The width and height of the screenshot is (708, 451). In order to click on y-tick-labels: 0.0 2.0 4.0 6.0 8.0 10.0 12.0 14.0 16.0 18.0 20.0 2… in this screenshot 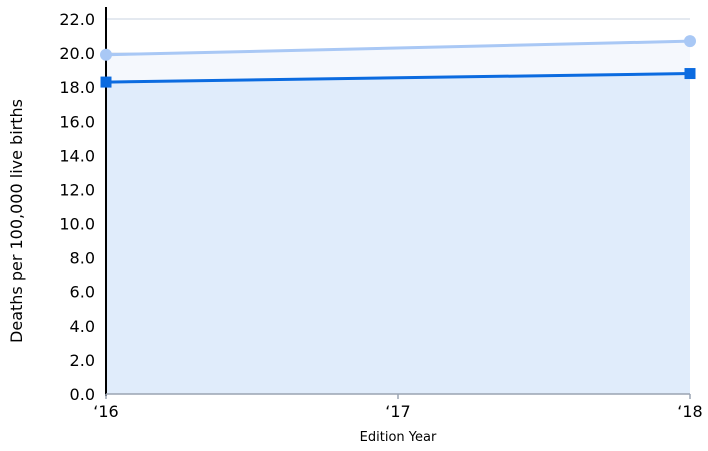, I will do `click(77, 207)`.